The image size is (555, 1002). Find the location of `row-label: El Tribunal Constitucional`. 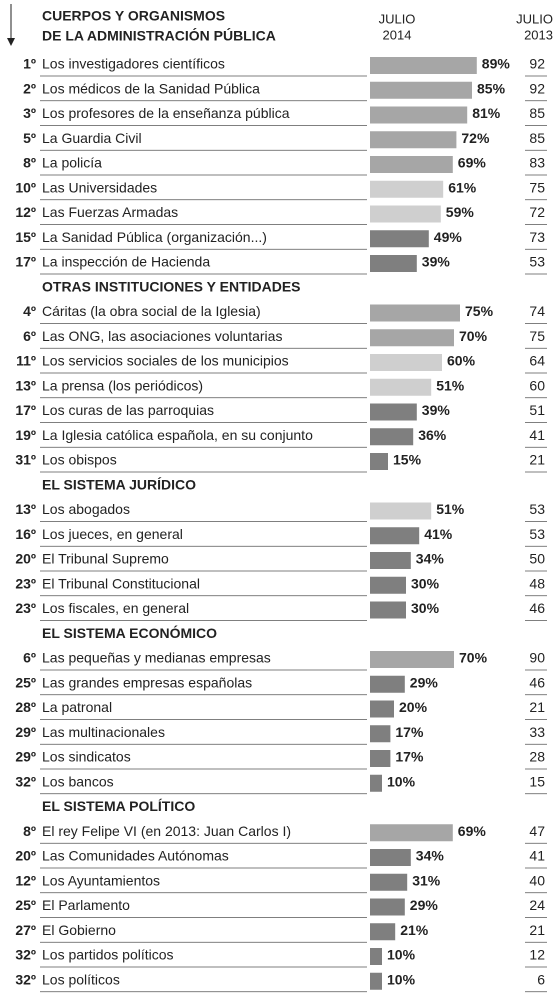

row-label: El Tribunal Constitucional is located at coordinates (121, 583).